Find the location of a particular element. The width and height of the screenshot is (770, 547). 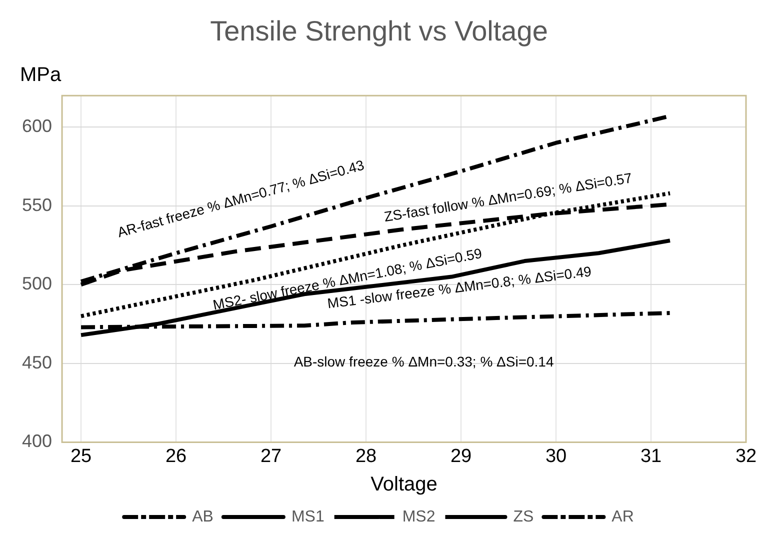

x-axis-title: Voltage is located at coordinates (404, 485).